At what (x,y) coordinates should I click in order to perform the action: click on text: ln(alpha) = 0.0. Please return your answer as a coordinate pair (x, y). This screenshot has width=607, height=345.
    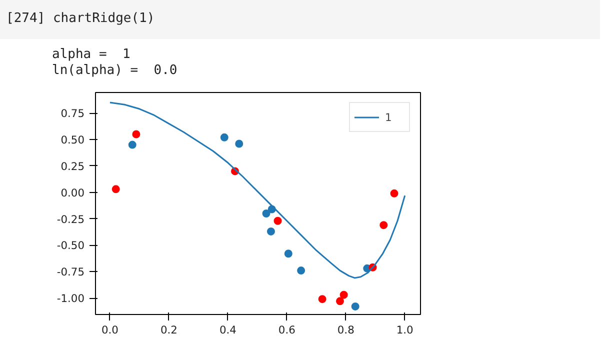
    Looking at the image, I should click on (115, 70).